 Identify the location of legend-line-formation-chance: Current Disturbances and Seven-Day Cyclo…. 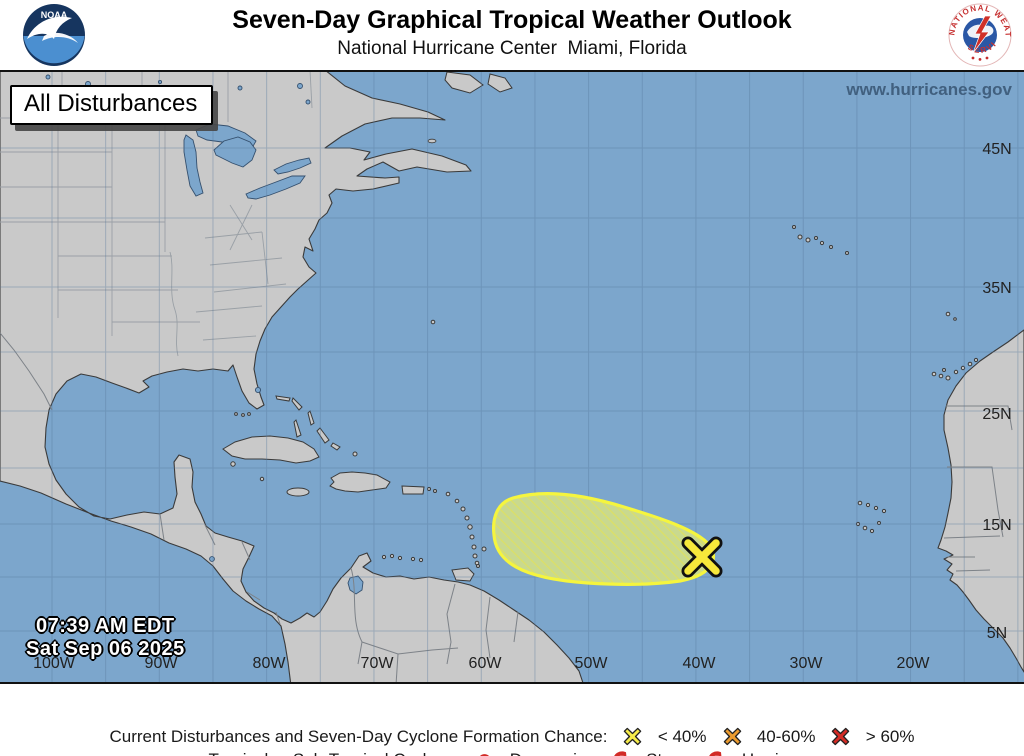
(512, 721).